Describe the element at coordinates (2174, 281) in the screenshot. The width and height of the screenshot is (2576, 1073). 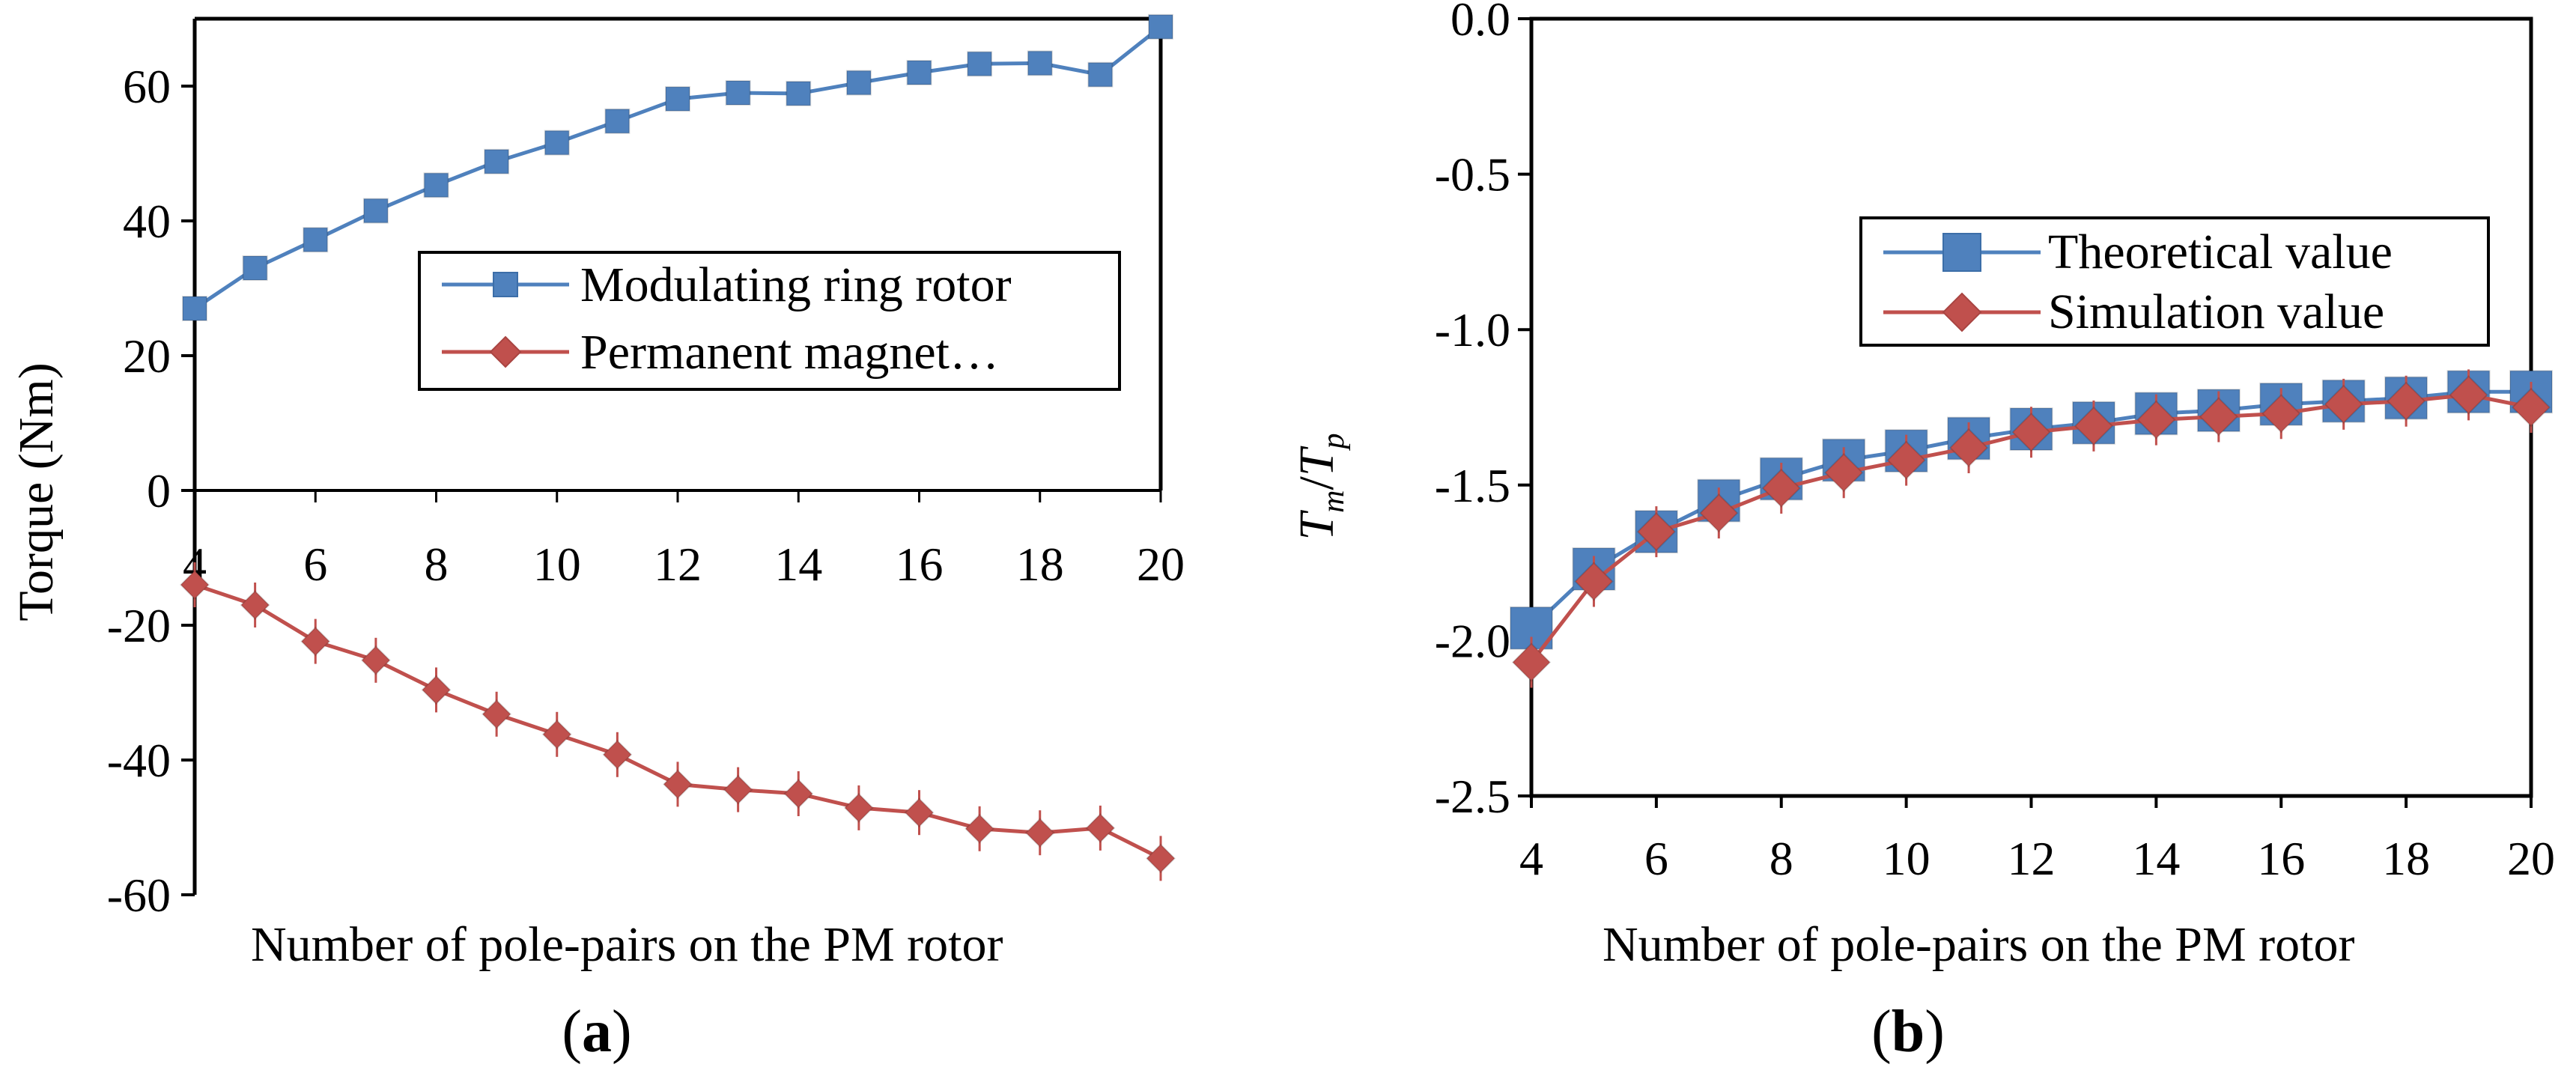
I see `chart-b-legend: Theoretical value Simulation value` at that location.